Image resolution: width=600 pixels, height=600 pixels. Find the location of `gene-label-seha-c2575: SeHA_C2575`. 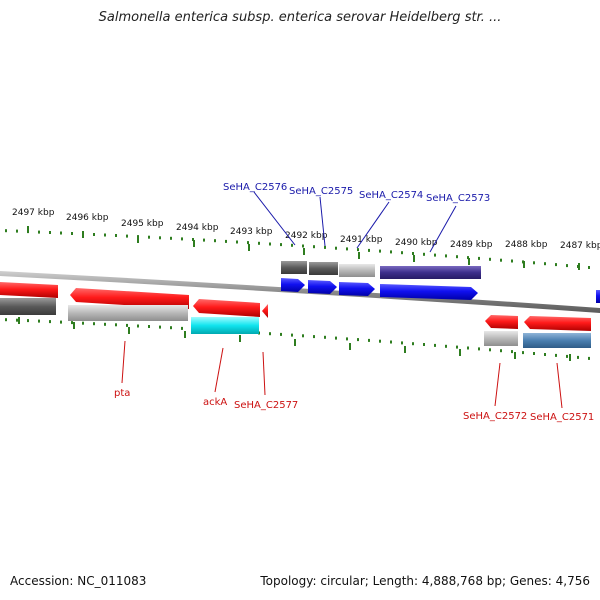

gene-label-seha-c2575: SeHA_C2575 is located at coordinates (321, 191).